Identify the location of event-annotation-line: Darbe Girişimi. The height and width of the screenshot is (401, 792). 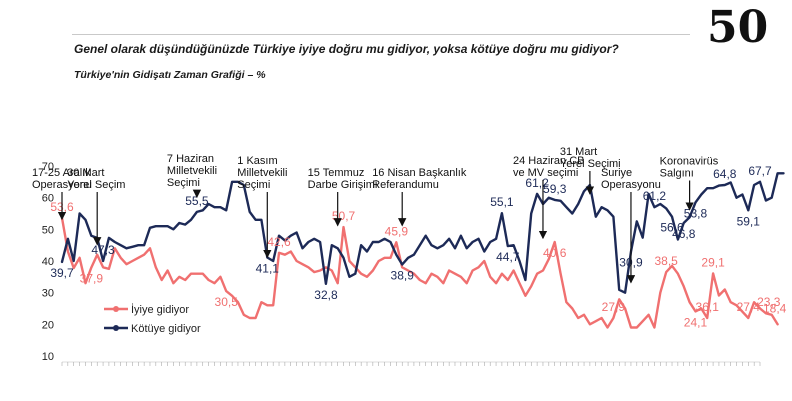
(343, 185).